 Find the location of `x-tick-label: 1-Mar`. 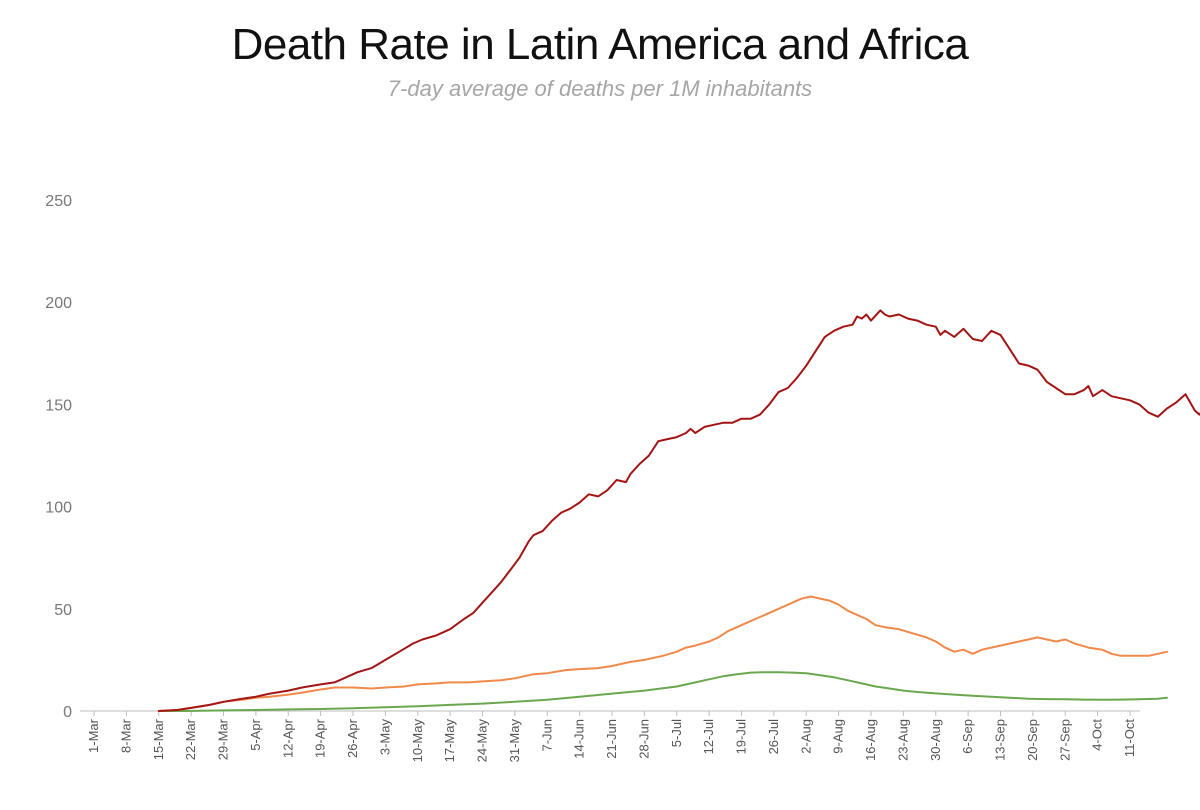

x-tick-label: 1-Mar is located at coordinates (93, 735).